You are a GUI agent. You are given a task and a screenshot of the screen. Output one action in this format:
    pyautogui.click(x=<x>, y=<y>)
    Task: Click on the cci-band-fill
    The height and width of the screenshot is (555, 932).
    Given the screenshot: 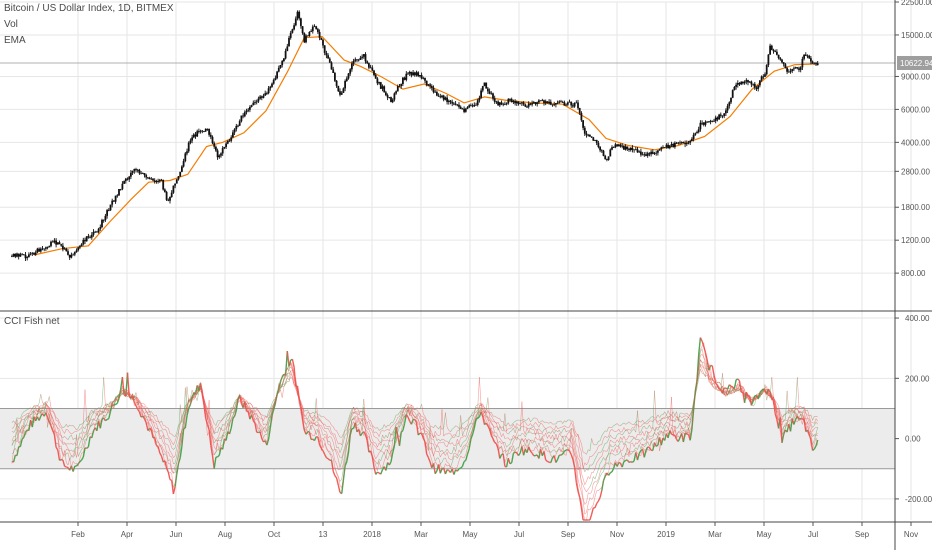 What is the action you would take?
    pyautogui.click(x=447, y=438)
    